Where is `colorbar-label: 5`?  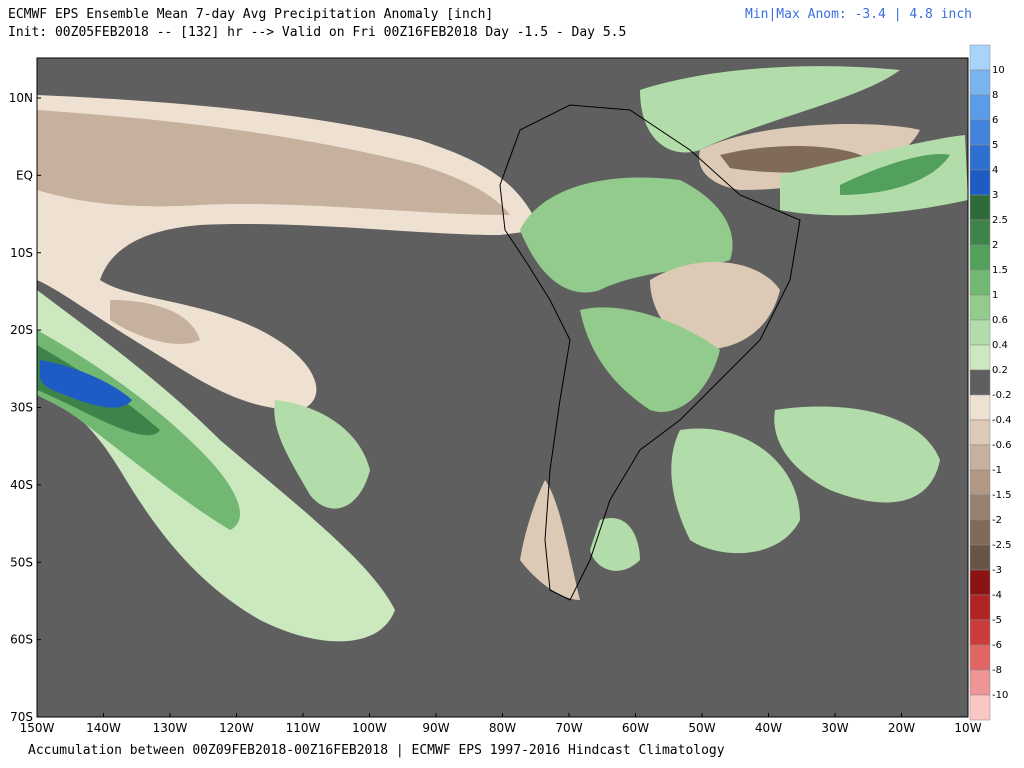 colorbar-label: 5 is located at coordinates (995, 145).